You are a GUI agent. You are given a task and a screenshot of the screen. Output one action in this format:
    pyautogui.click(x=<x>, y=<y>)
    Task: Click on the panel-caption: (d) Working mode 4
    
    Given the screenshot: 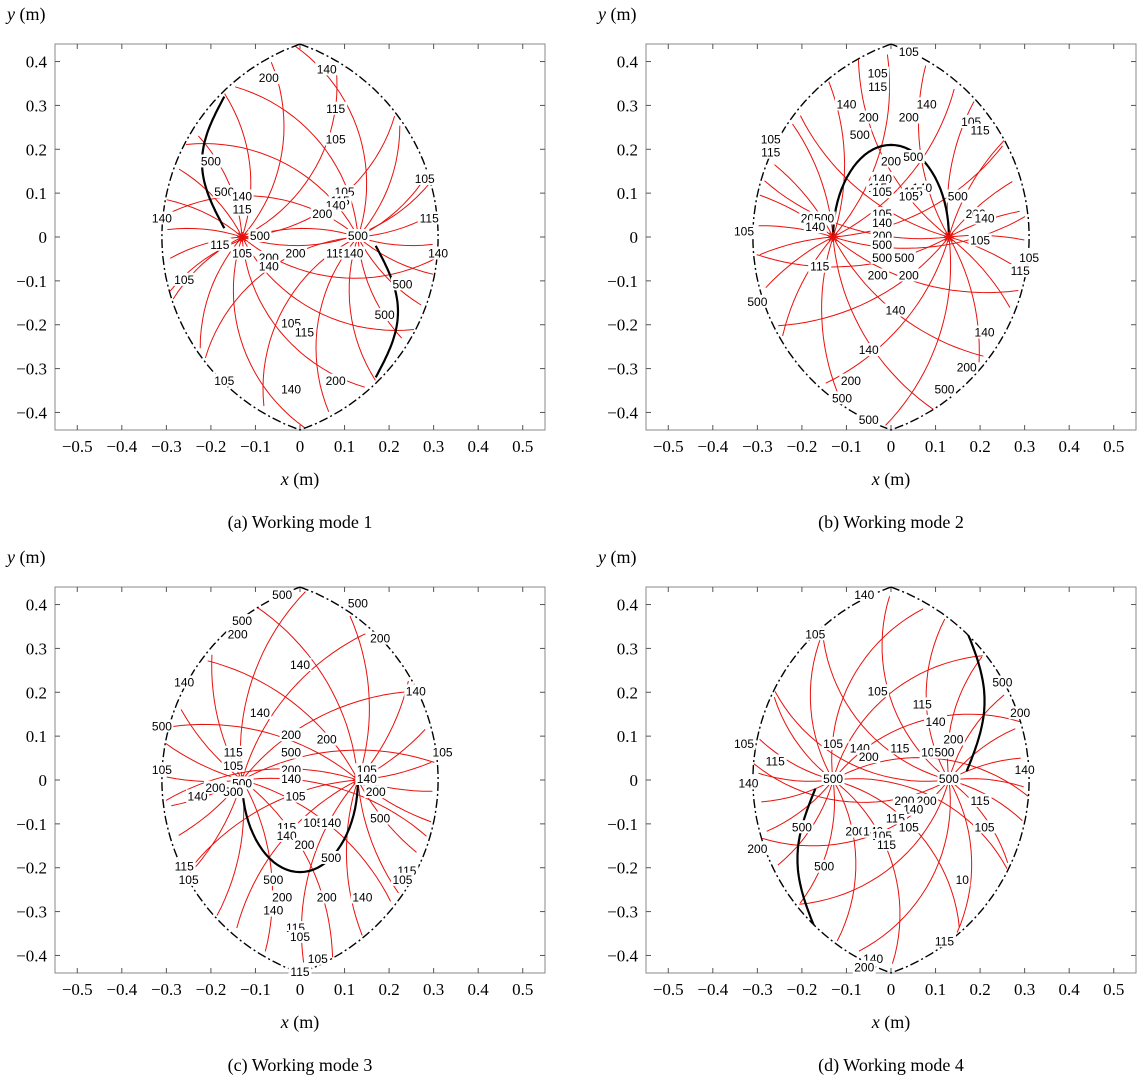 What is the action you would take?
    pyautogui.click(x=891, y=1065)
    